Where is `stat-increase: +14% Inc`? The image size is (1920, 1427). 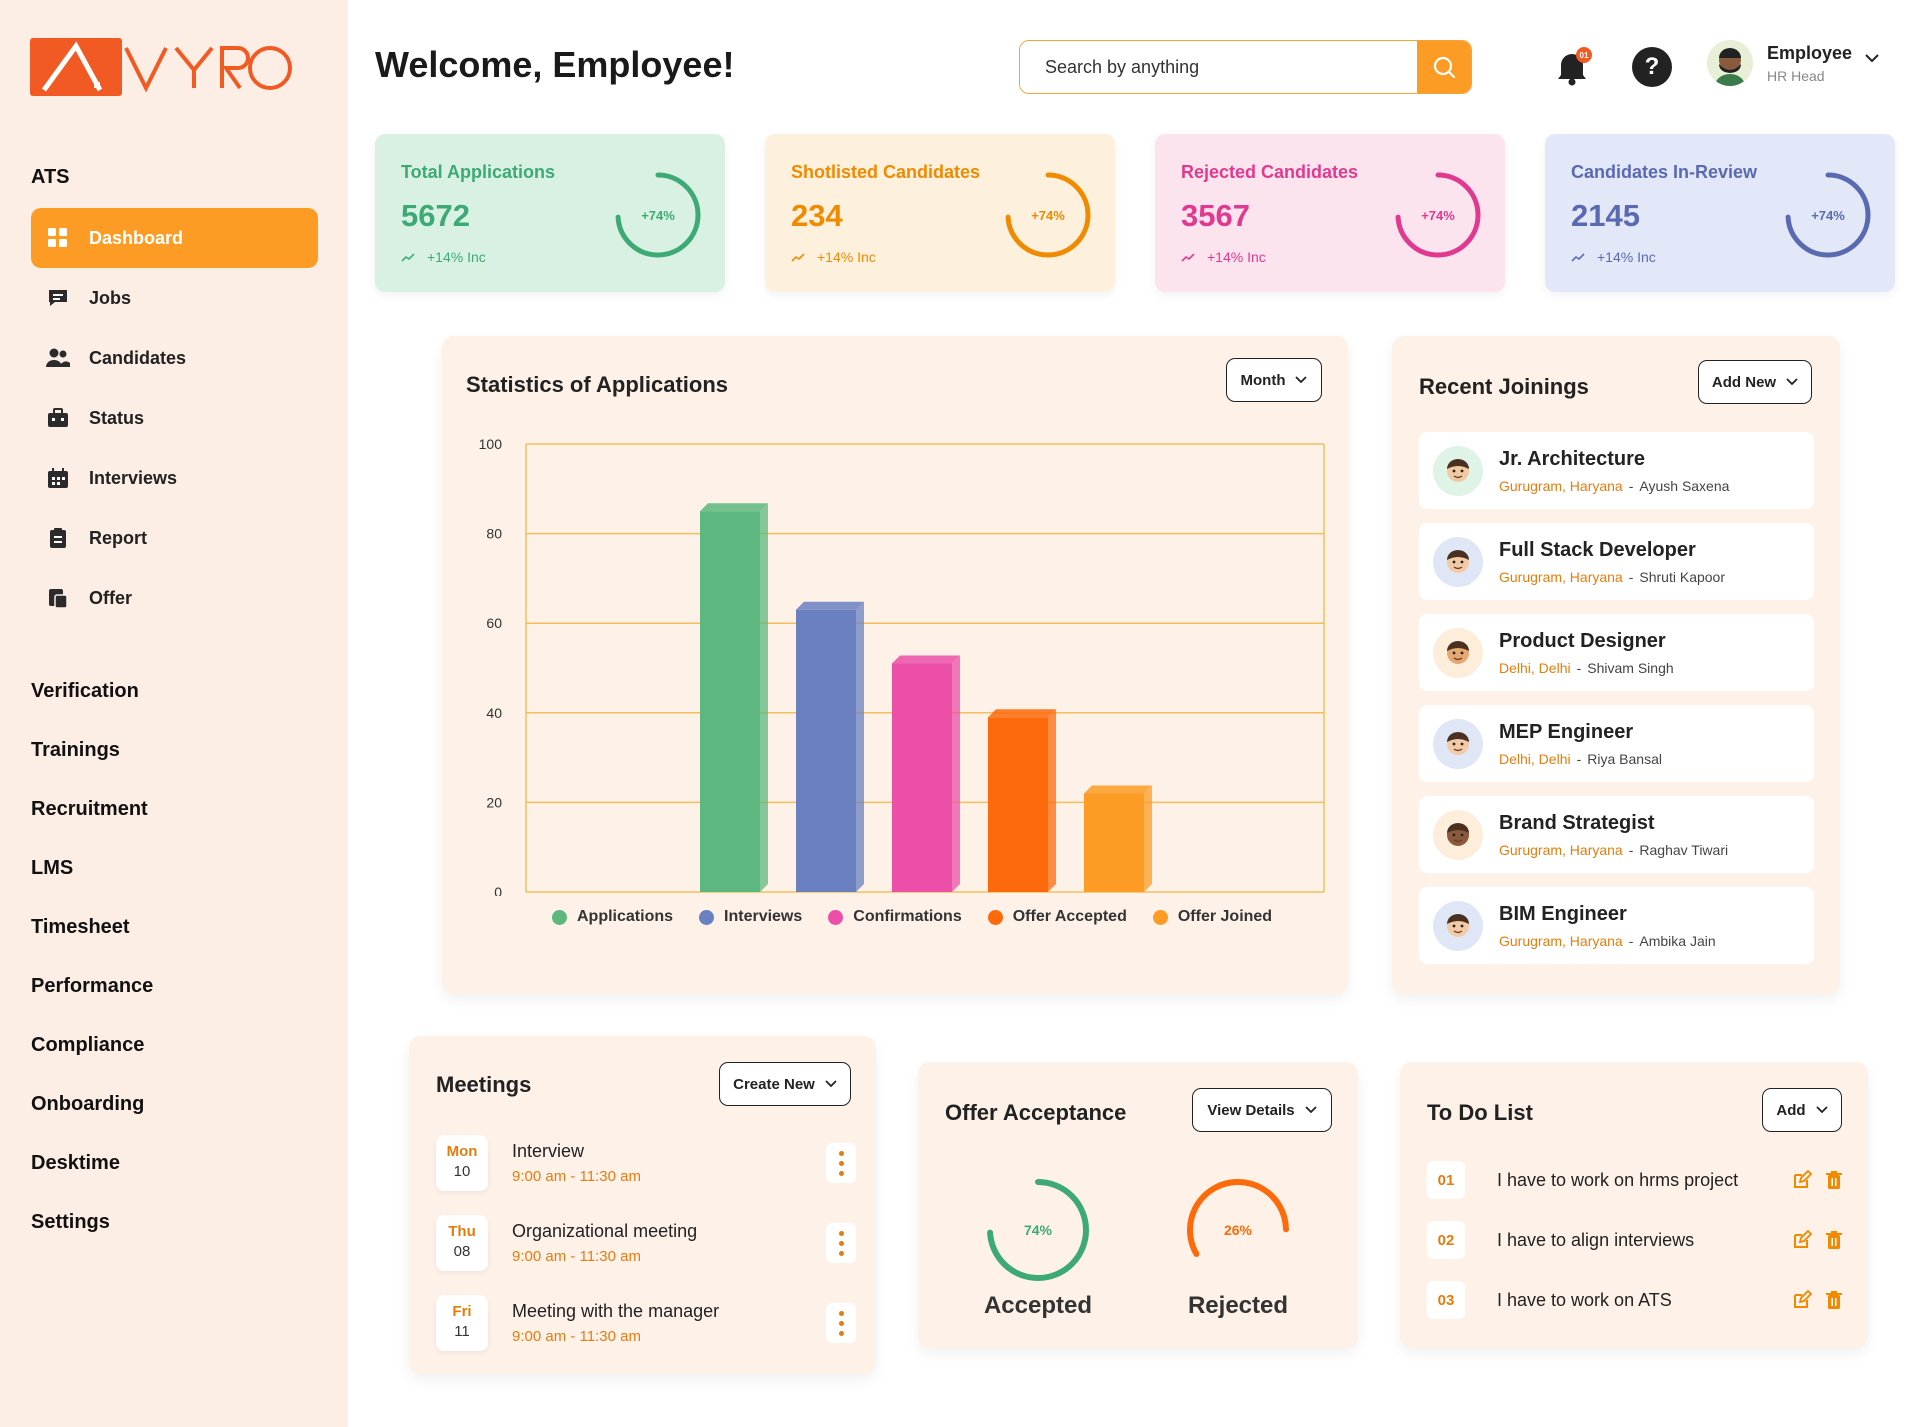 stat-increase: +14% Inc is located at coordinates (550, 257).